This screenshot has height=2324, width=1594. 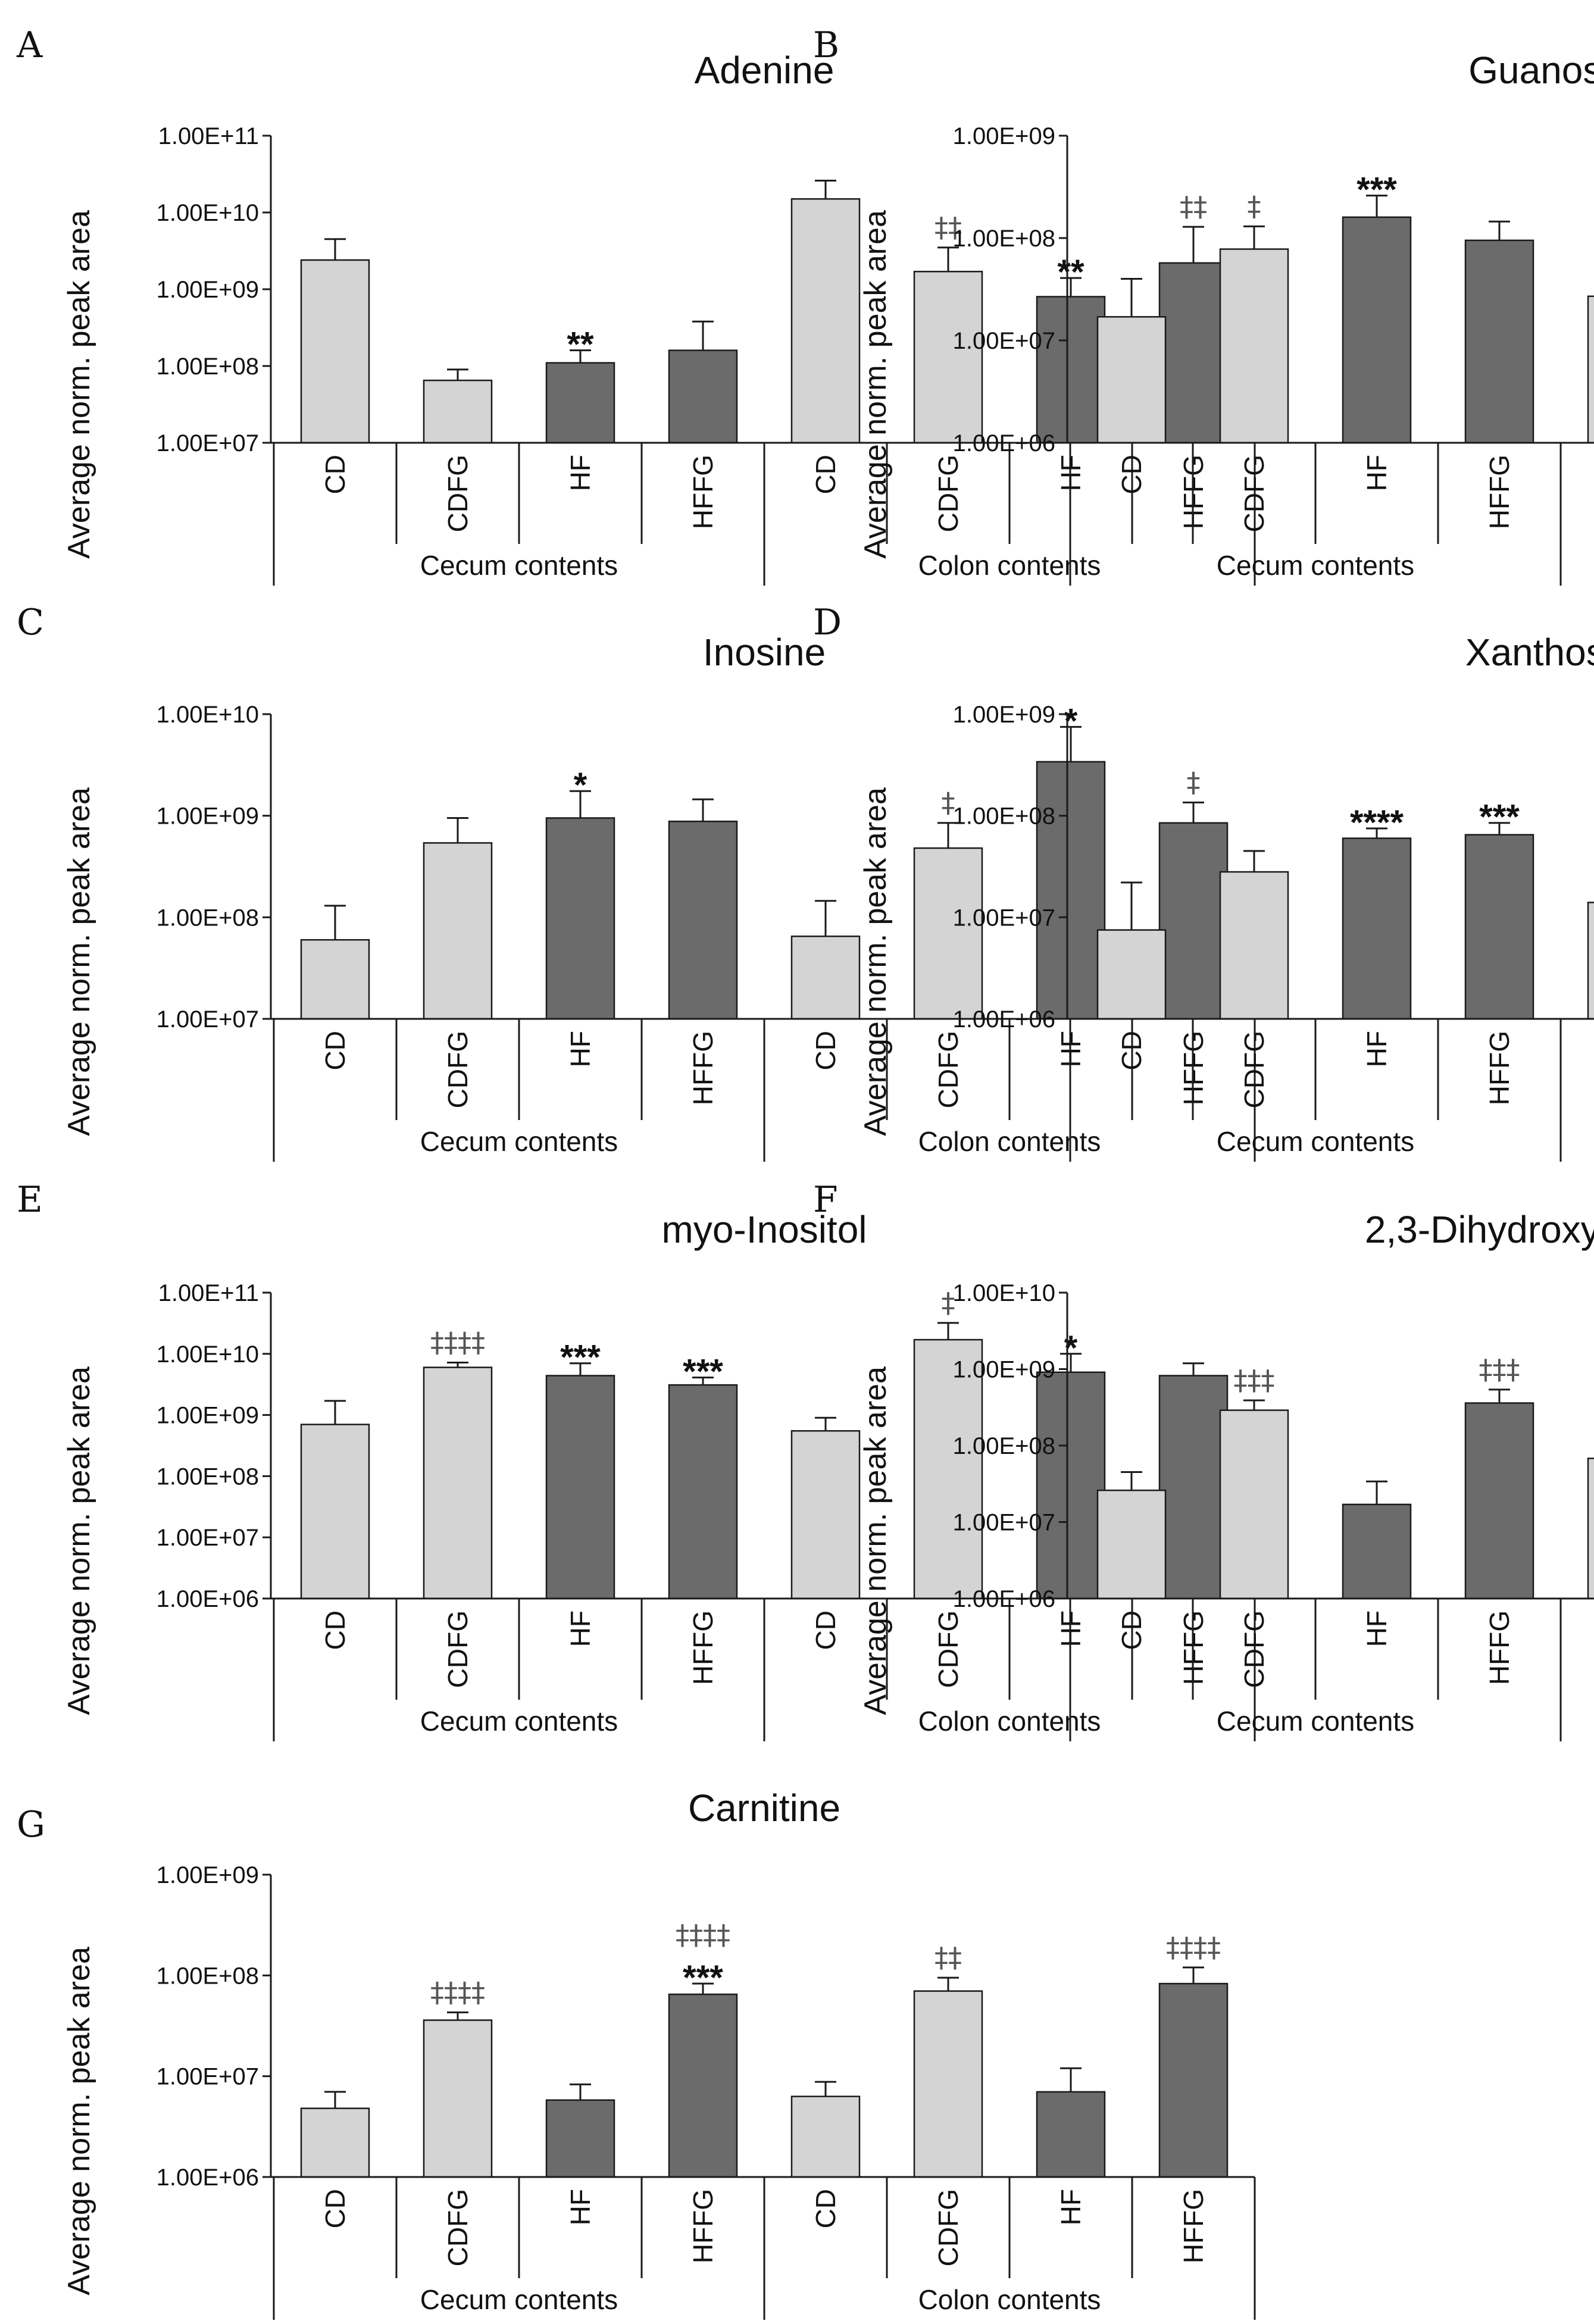 I want to click on panel-letter: A, so click(x=30, y=45).